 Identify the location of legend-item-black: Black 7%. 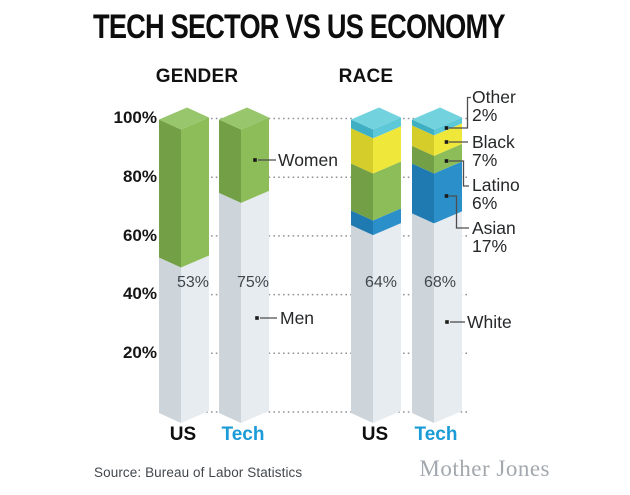
(493, 151).